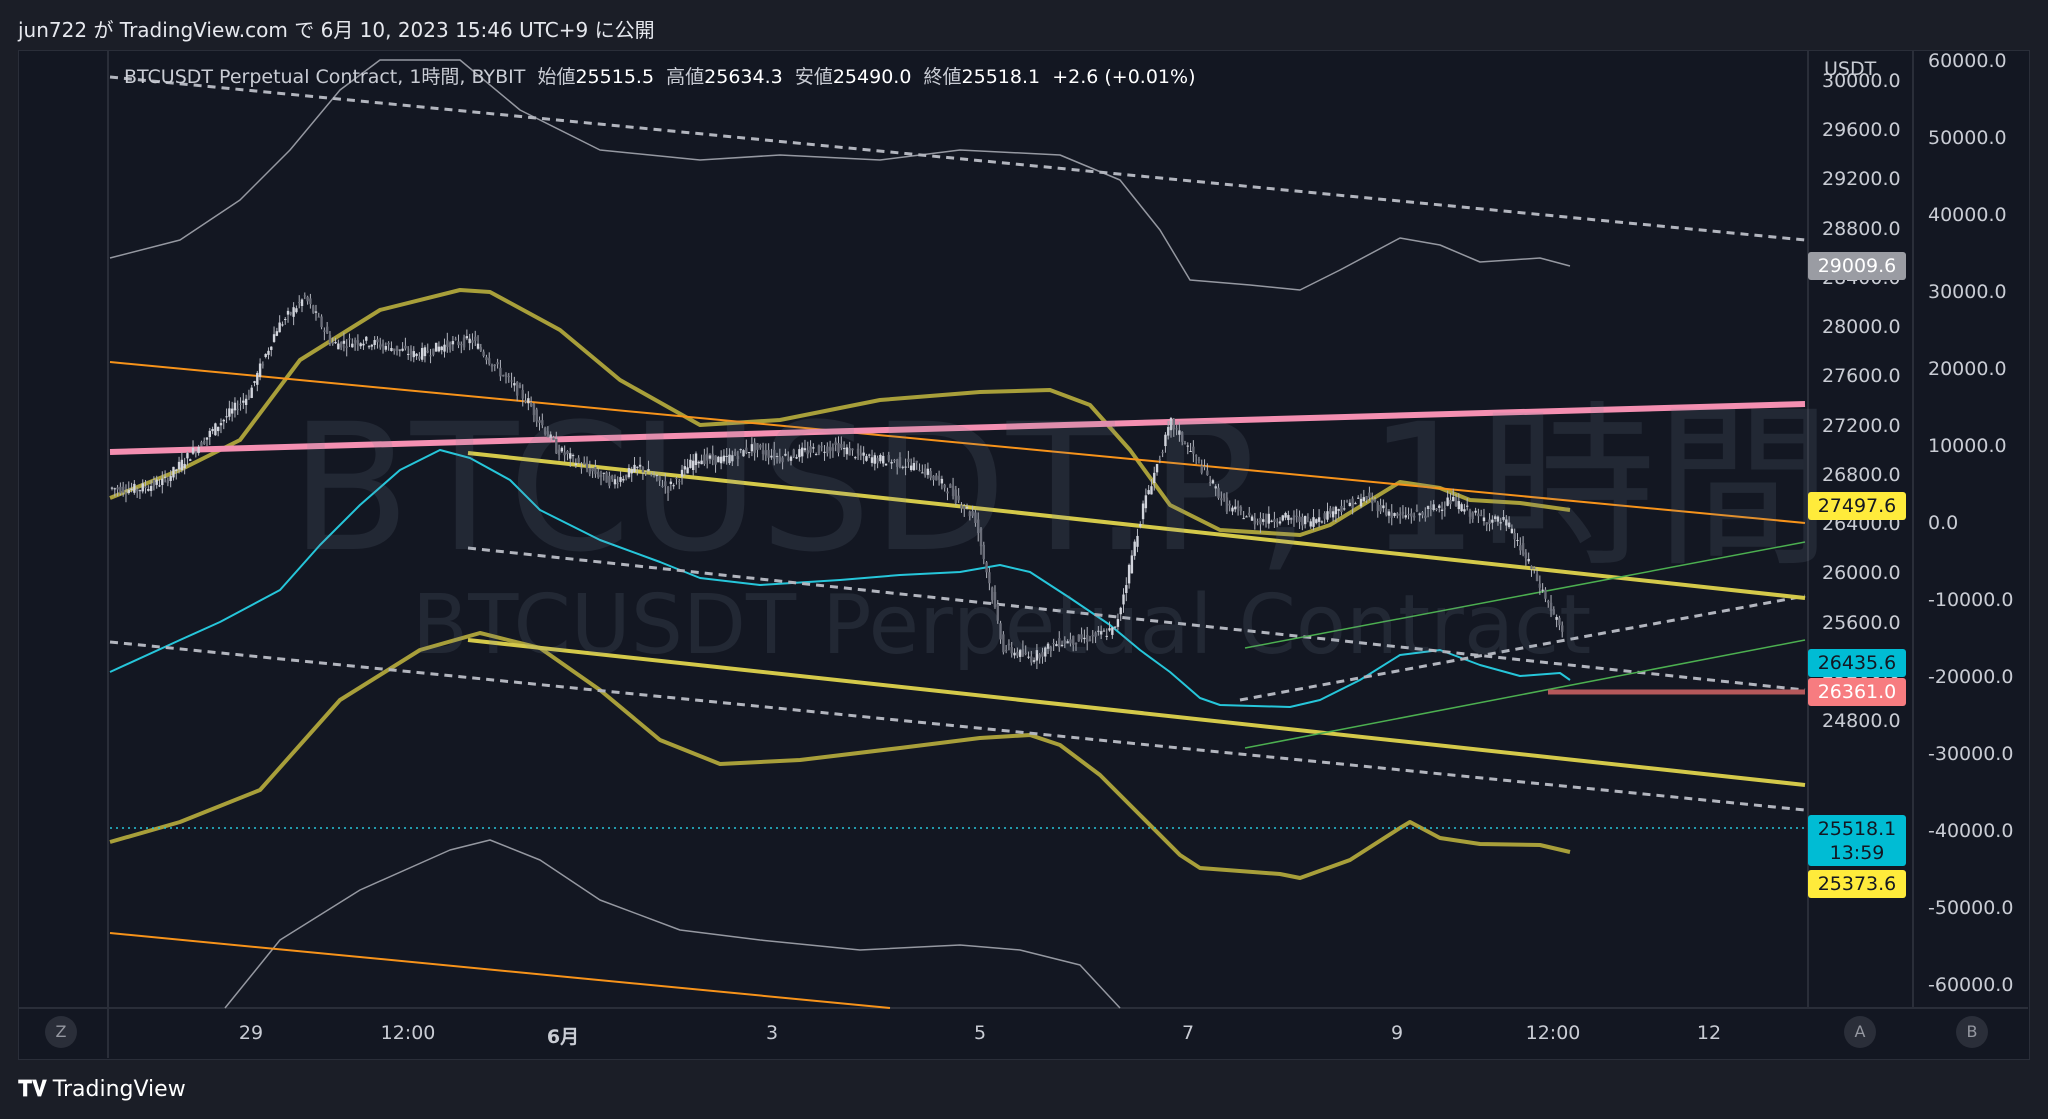 The width and height of the screenshot is (2048, 1119). I want to click on auto-scale-button: A, so click(1860, 1032).